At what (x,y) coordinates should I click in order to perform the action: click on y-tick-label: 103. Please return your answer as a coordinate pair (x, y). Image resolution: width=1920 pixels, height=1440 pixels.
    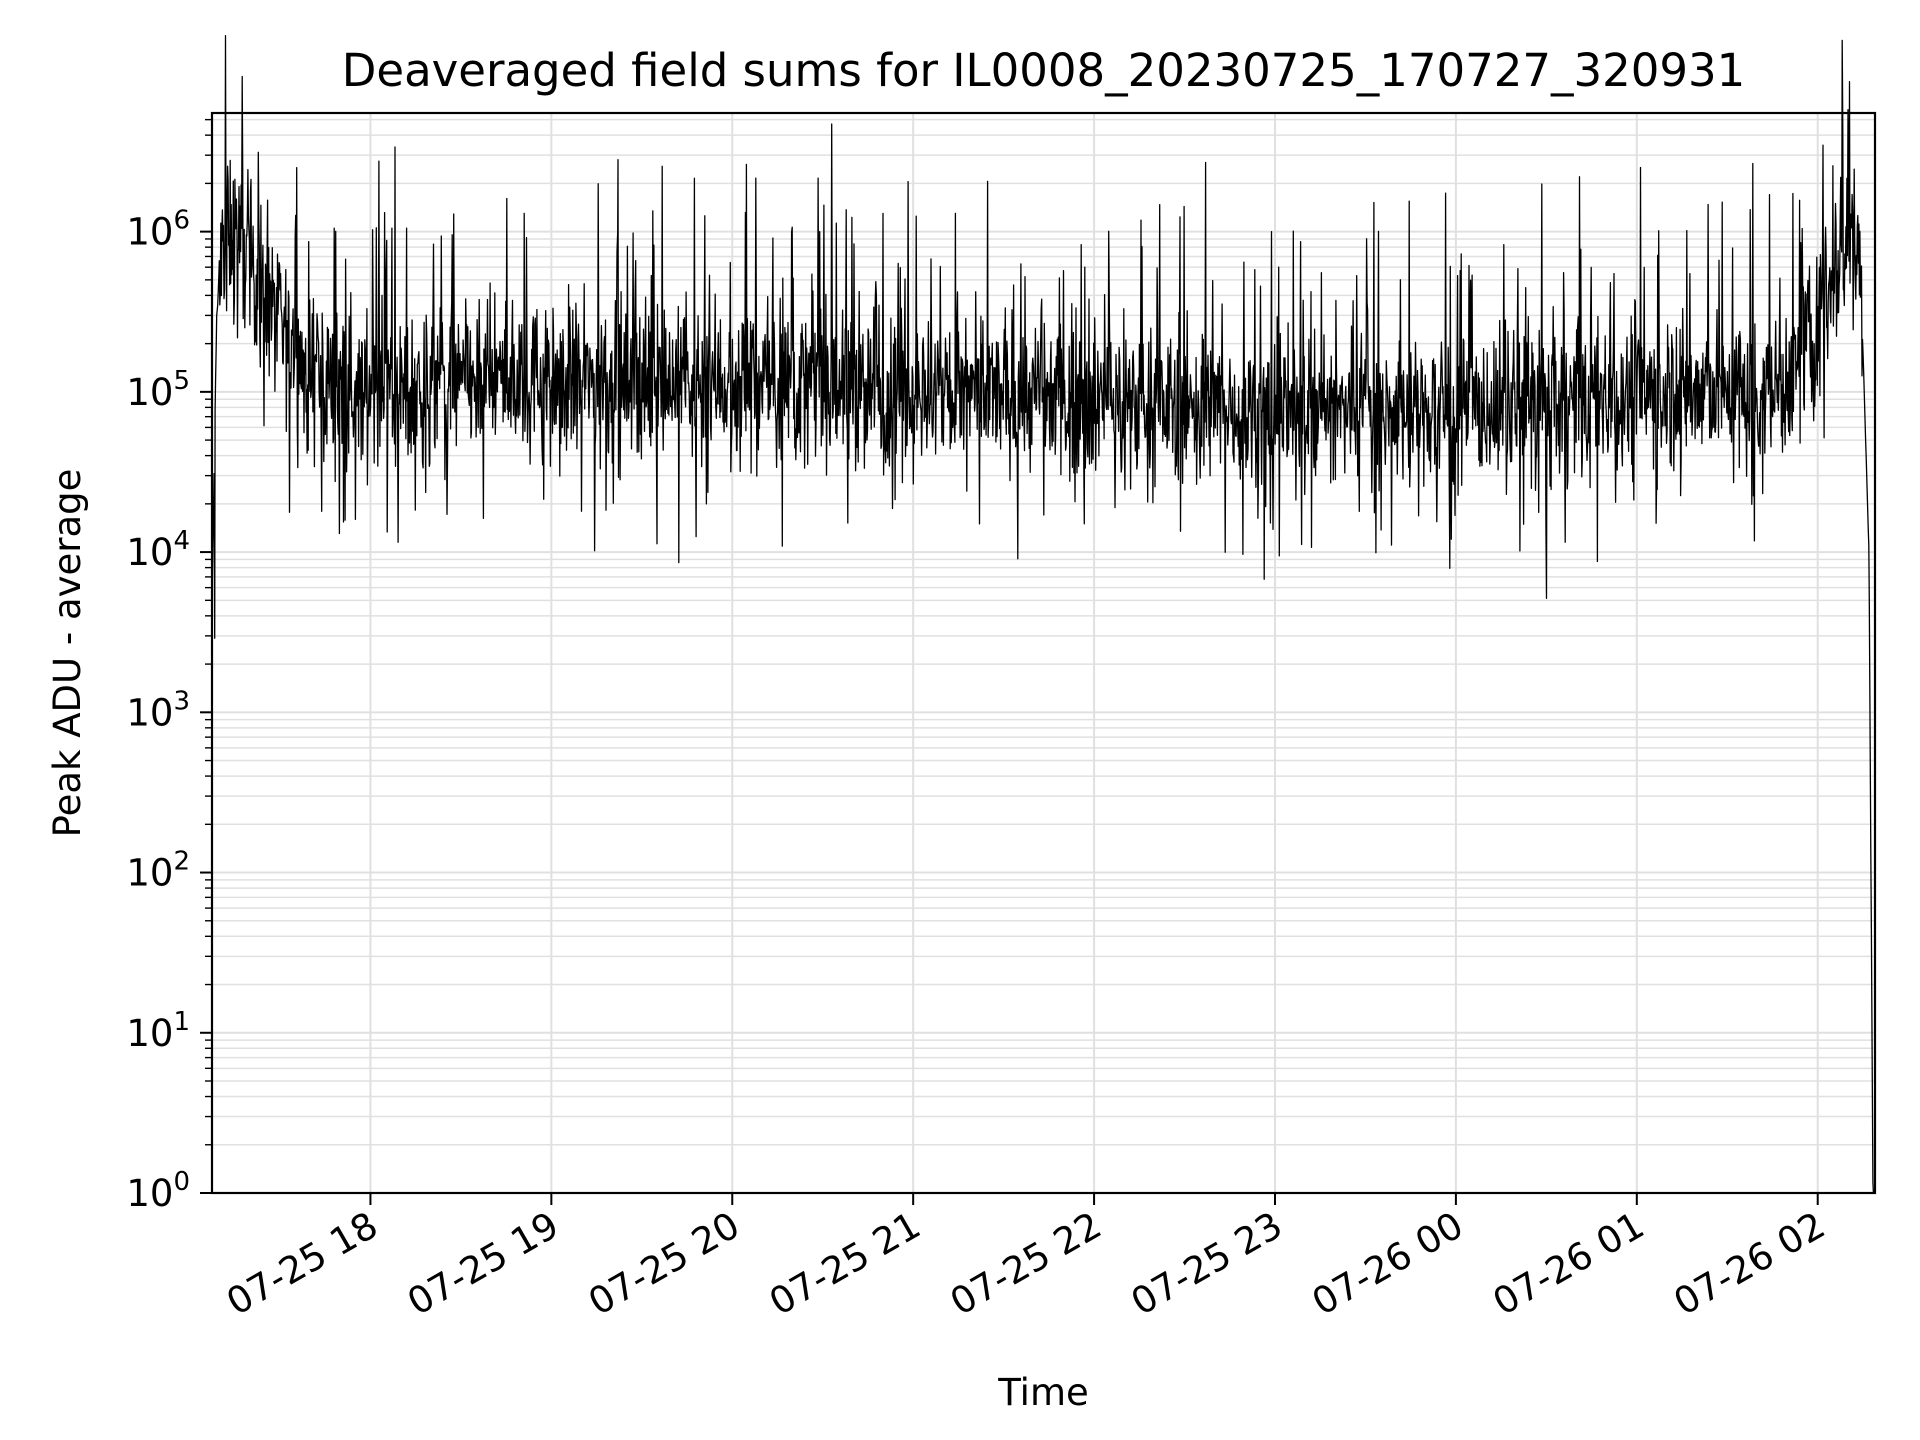
    Looking at the image, I should click on (158, 710).